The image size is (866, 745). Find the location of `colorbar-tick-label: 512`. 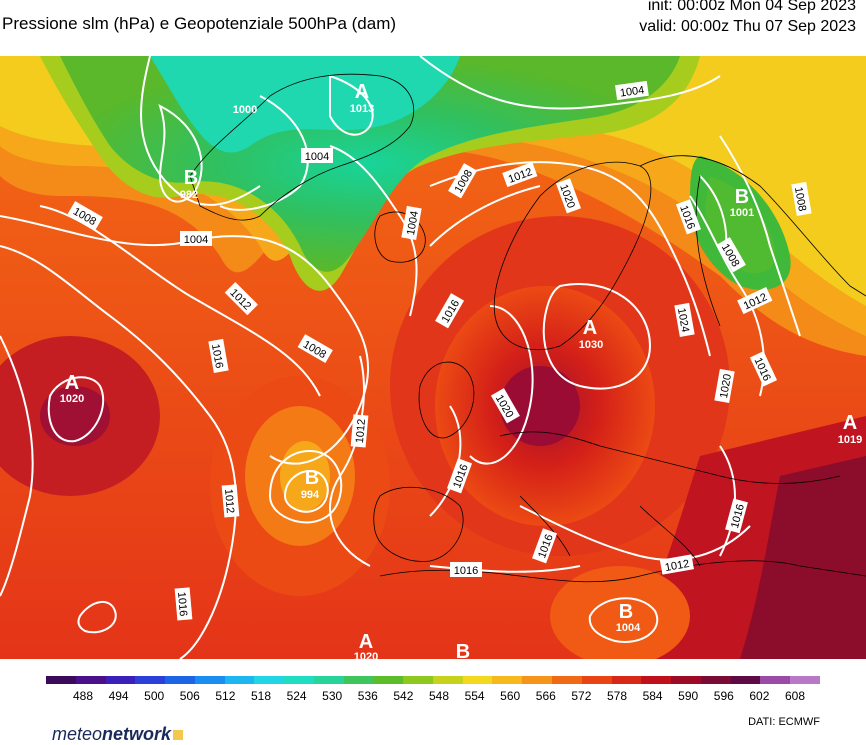

colorbar-tick-label: 512 is located at coordinates (225, 696).